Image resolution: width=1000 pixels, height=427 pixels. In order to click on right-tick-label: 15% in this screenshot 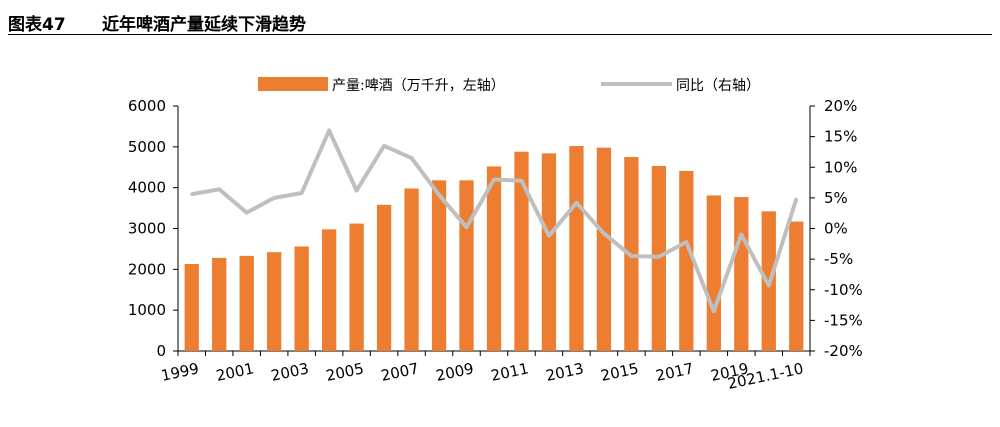, I will do `click(840, 137)`.